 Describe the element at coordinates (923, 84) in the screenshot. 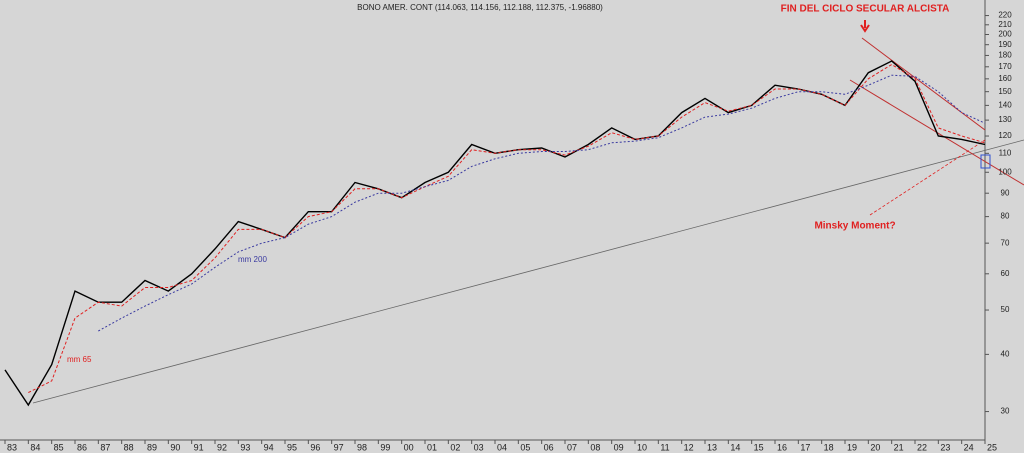

I see `channel-upper` at that location.